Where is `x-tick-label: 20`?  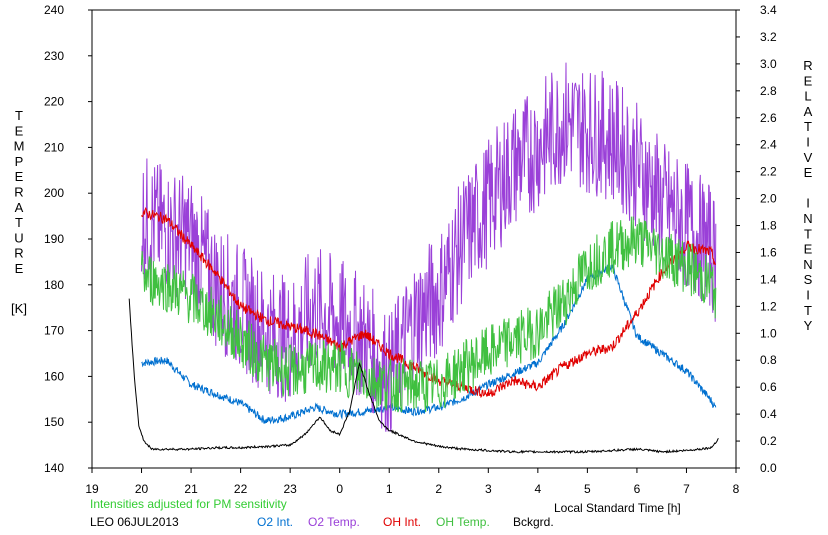 x-tick-label: 20 is located at coordinates (142, 489).